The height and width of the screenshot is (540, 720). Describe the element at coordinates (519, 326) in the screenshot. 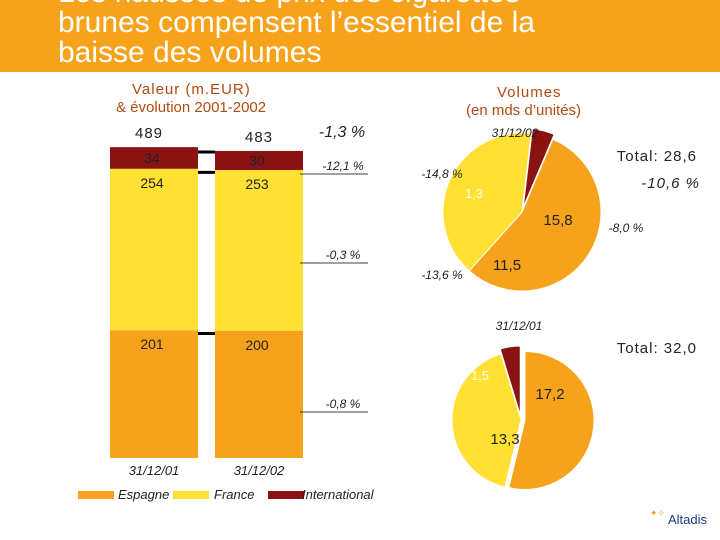

I see `pie1-date-label: 31/12/01` at that location.